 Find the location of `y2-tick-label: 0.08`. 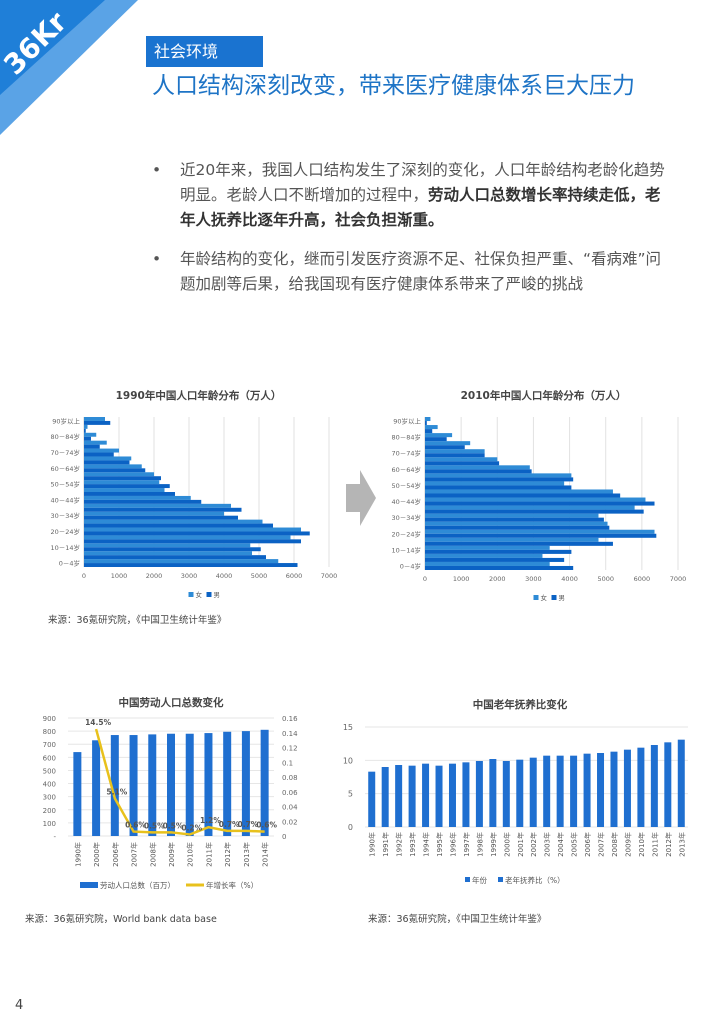

y2-tick-label: 0.08 is located at coordinates (290, 778).